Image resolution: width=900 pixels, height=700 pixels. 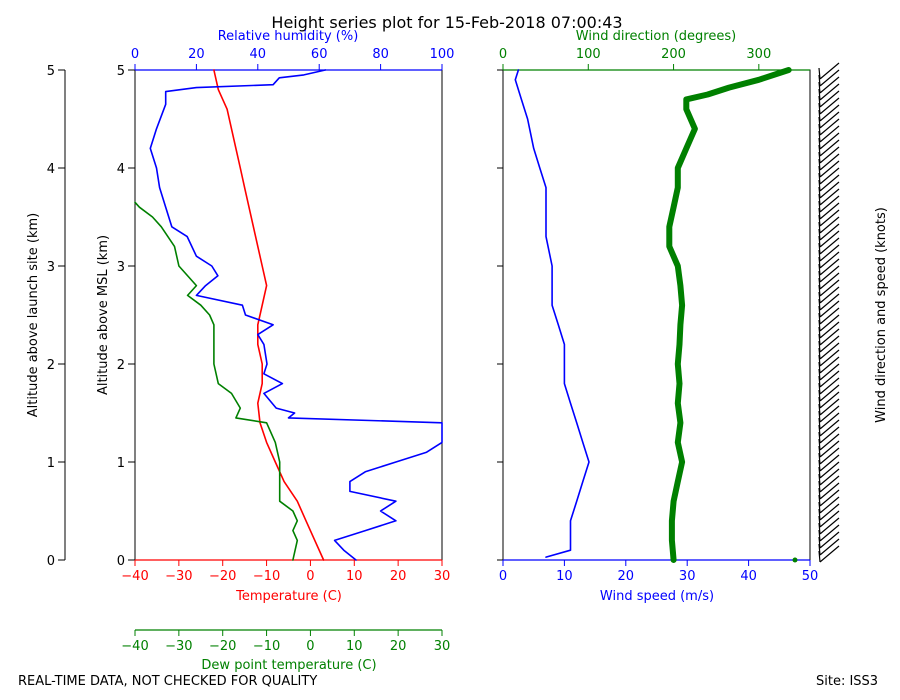 I want to click on wspd-tick-label: 10, so click(x=564, y=576).